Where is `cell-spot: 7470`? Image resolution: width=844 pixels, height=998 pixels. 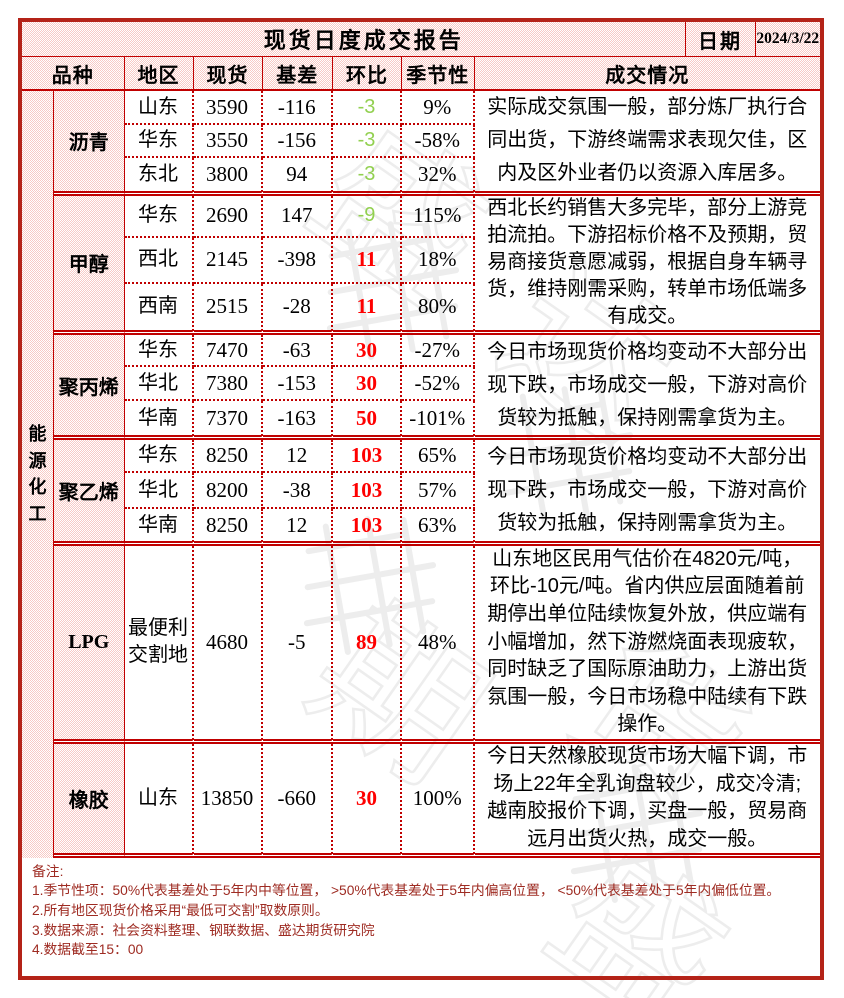
cell-spot: 7470 is located at coordinates (228, 351).